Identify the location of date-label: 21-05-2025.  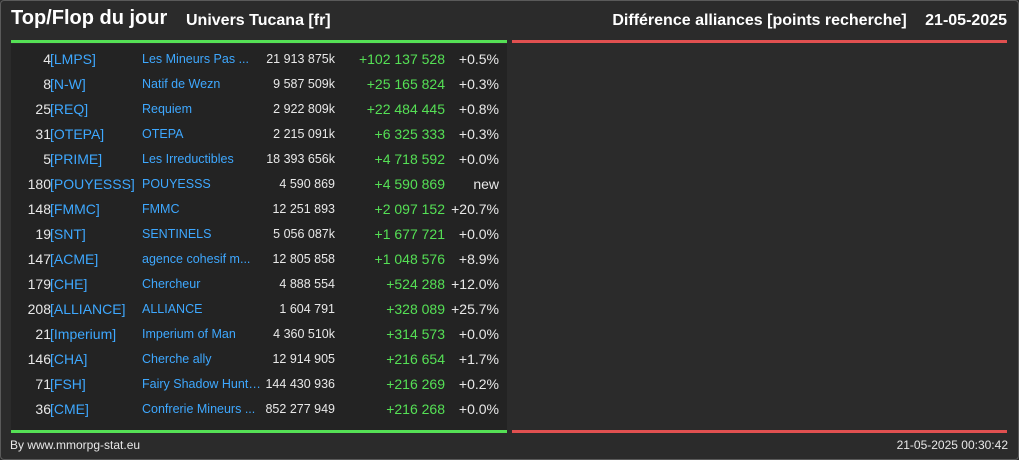
(966, 20).